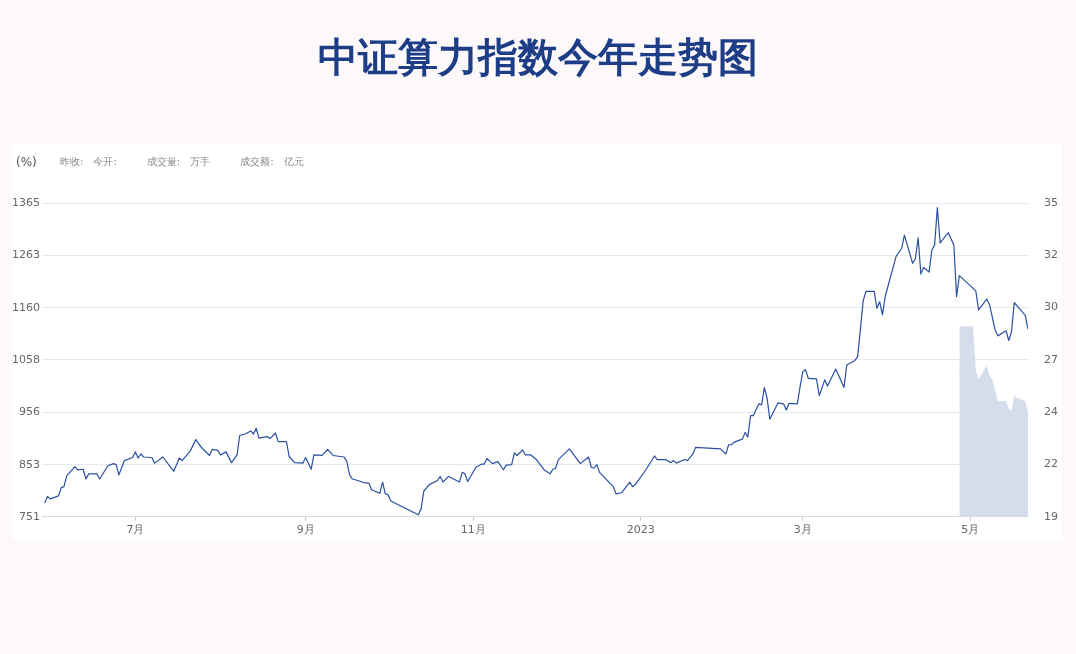 The image size is (1076, 654). Describe the element at coordinates (1051, 202) in the screenshot. I see `y2-tick-label: 35` at that location.